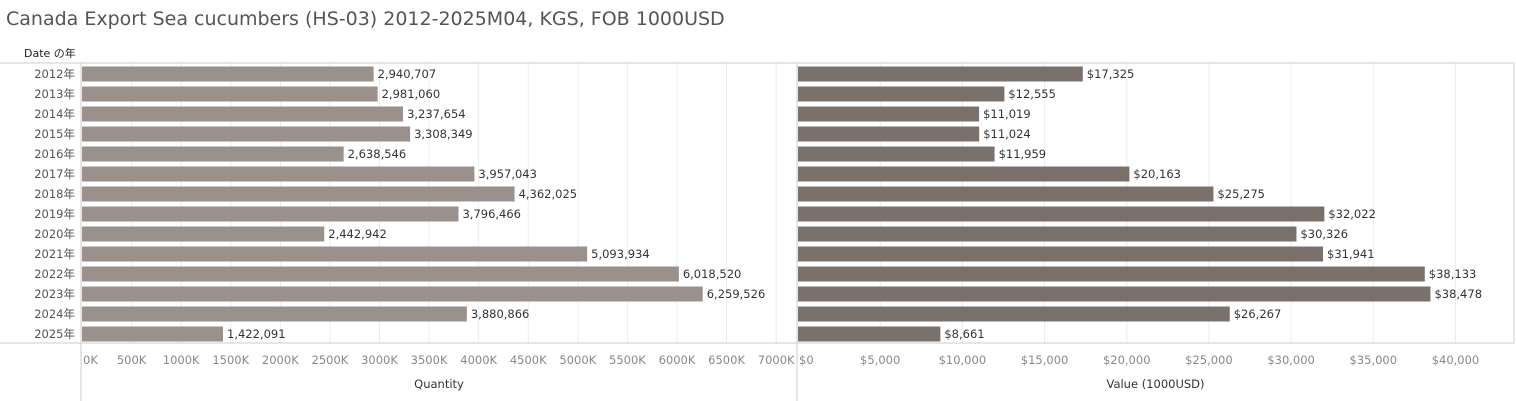 The height and width of the screenshot is (401, 1516). What do you see at coordinates (50, 53) in the screenshot?
I see `row-header: Date の年` at bounding box center [50, 53].